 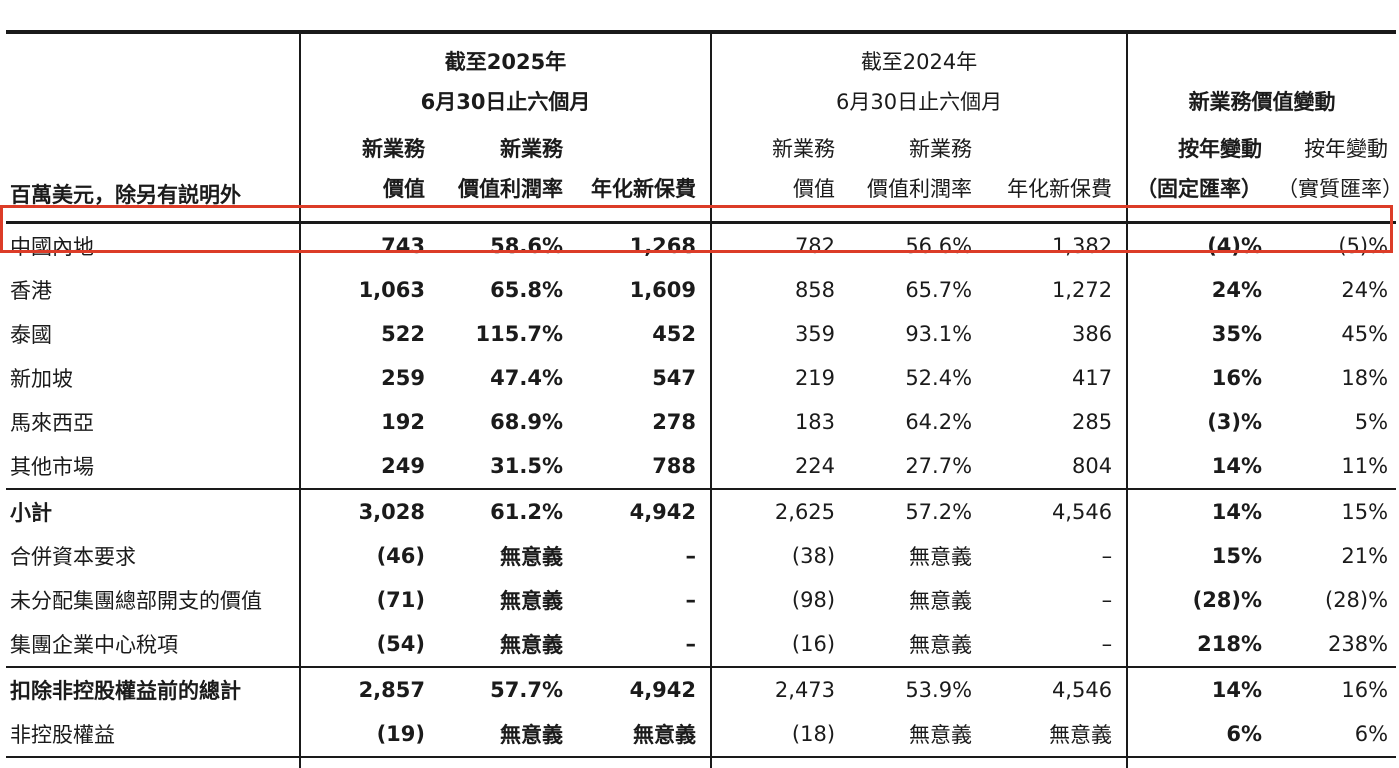 I want to click on table-cell: 115.7%, so click(x=519, y=334).